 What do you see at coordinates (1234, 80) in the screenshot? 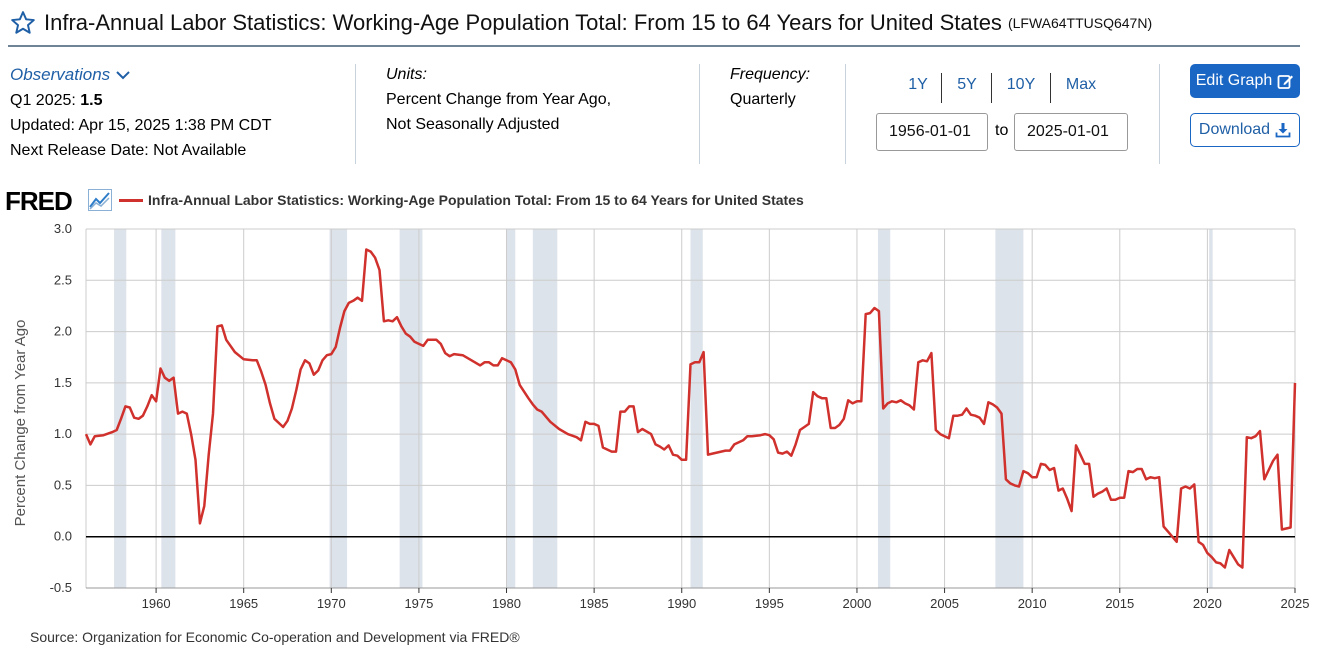
I see `edit-graph-label: Edit Graph` at bounding box center [1234, 80].